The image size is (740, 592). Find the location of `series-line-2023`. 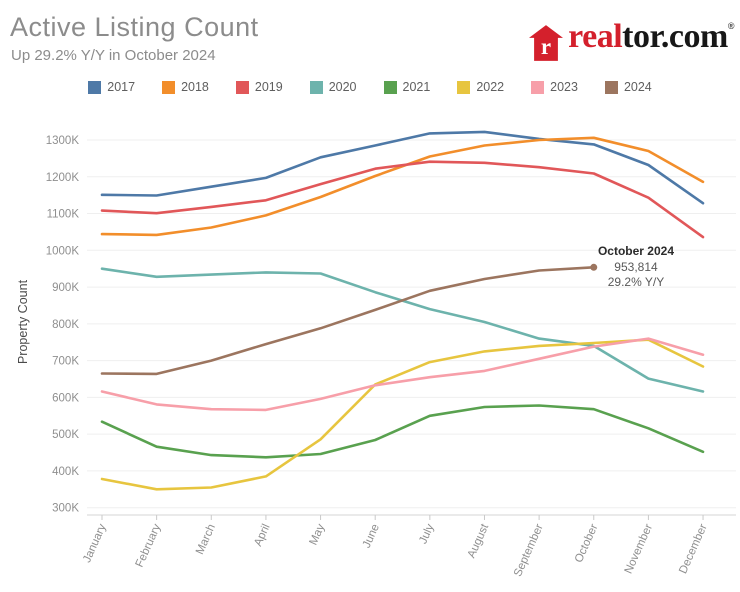

series-line-2023 is located at coordinates (402, 374).